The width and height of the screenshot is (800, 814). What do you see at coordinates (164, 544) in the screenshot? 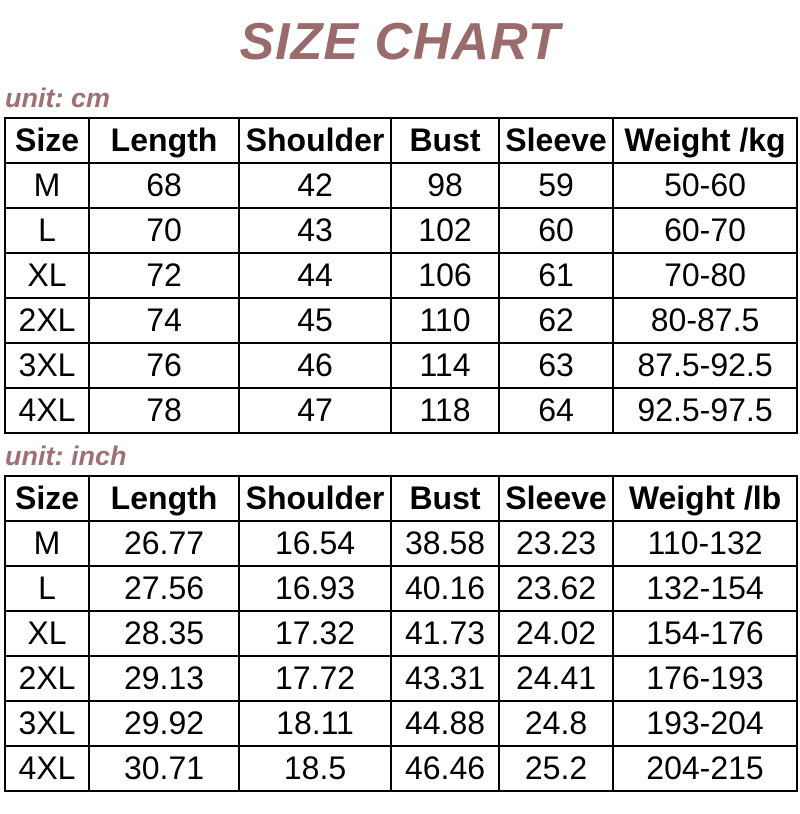
I see `value-cell: 26.77` at bounding box center [164, 544].